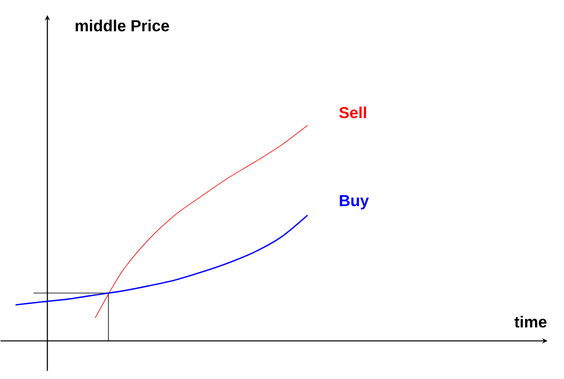  I want to click on text: middle Price, so click(123, 26).